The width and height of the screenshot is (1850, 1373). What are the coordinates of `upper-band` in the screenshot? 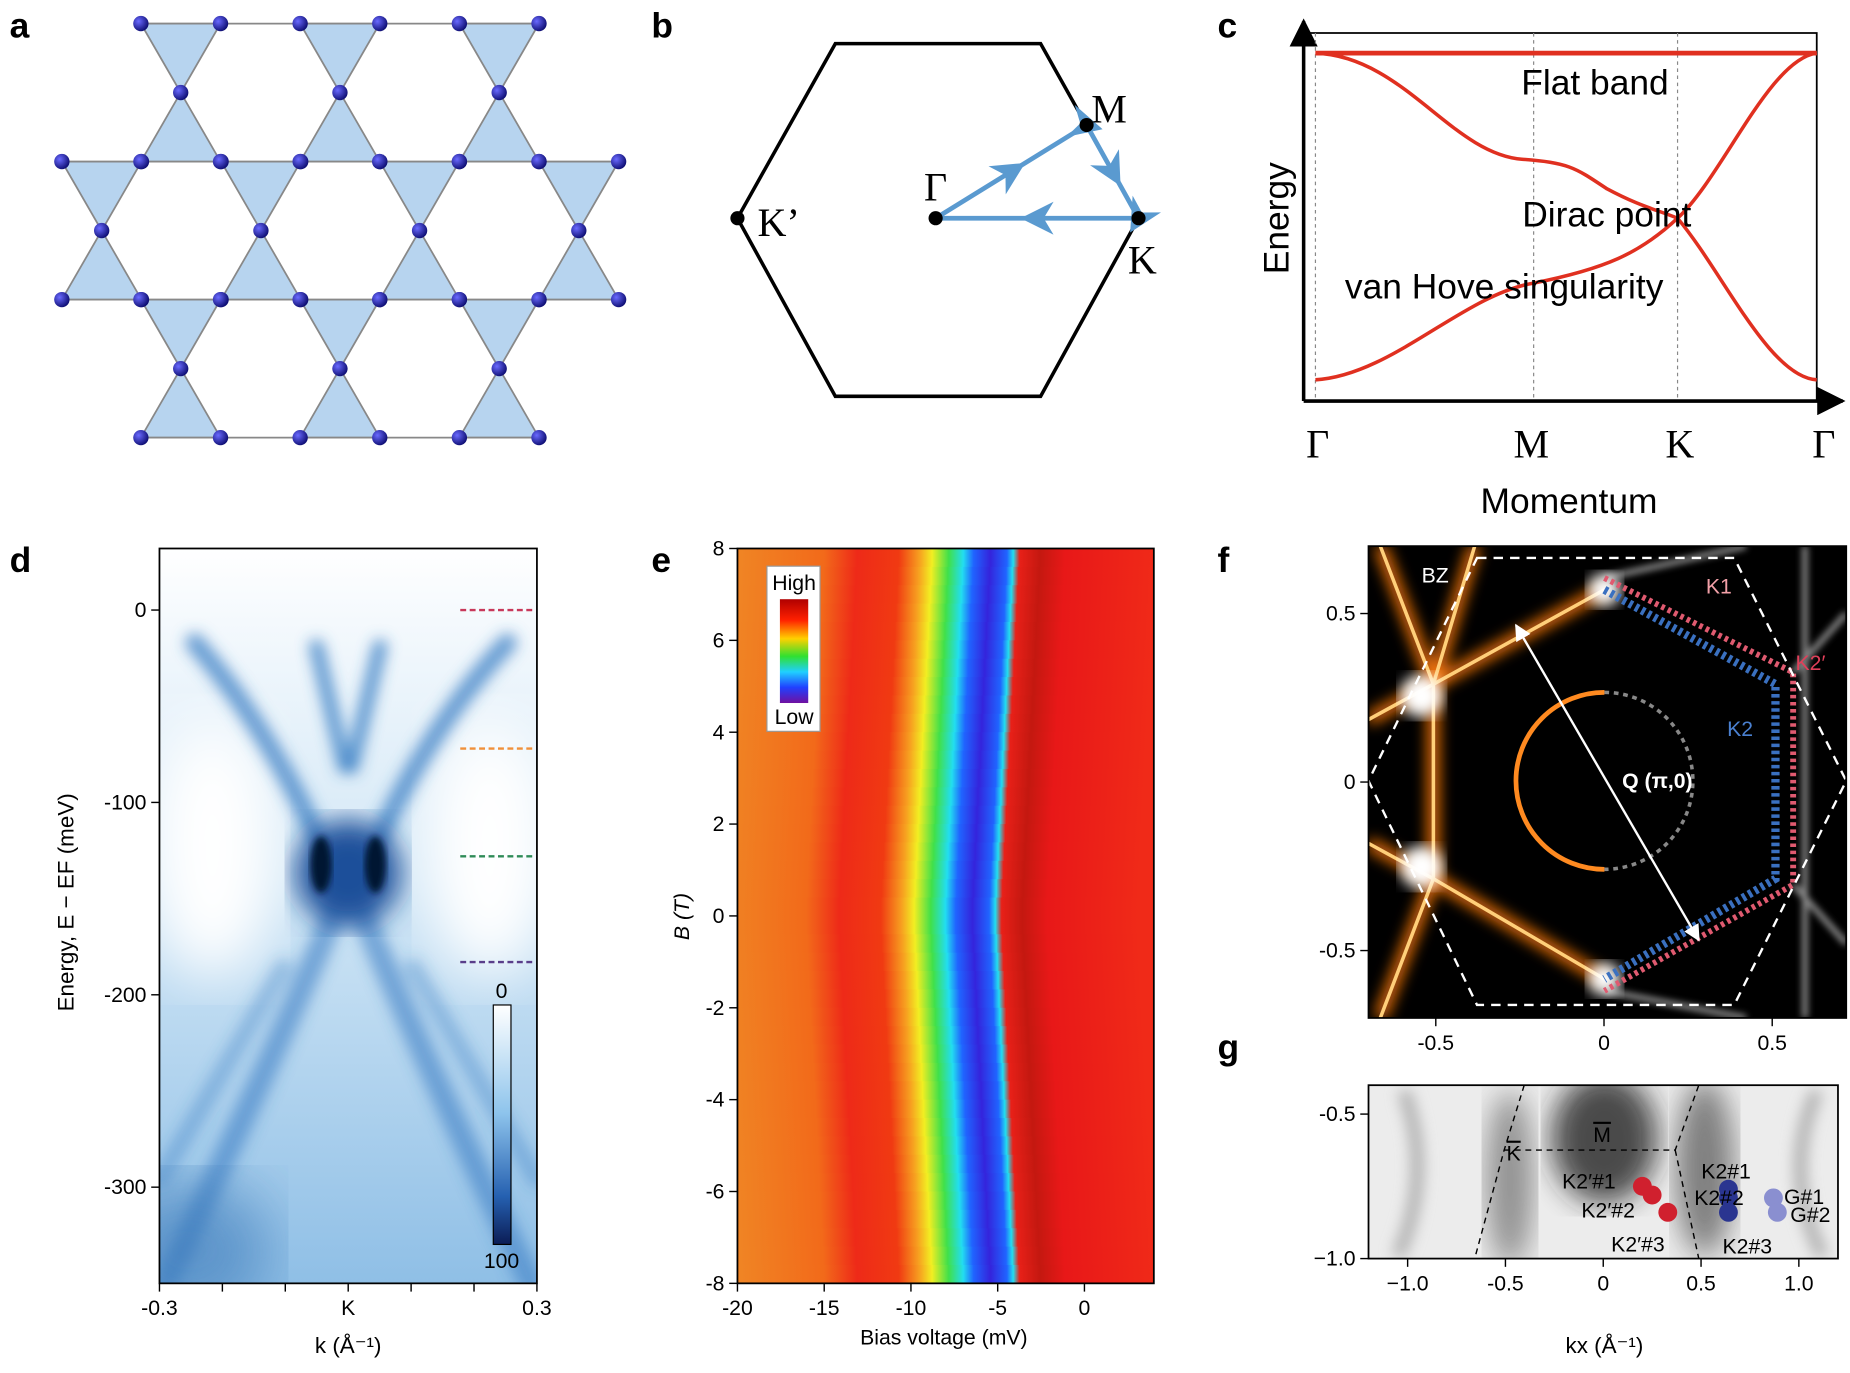 It's located at (1566, 136).